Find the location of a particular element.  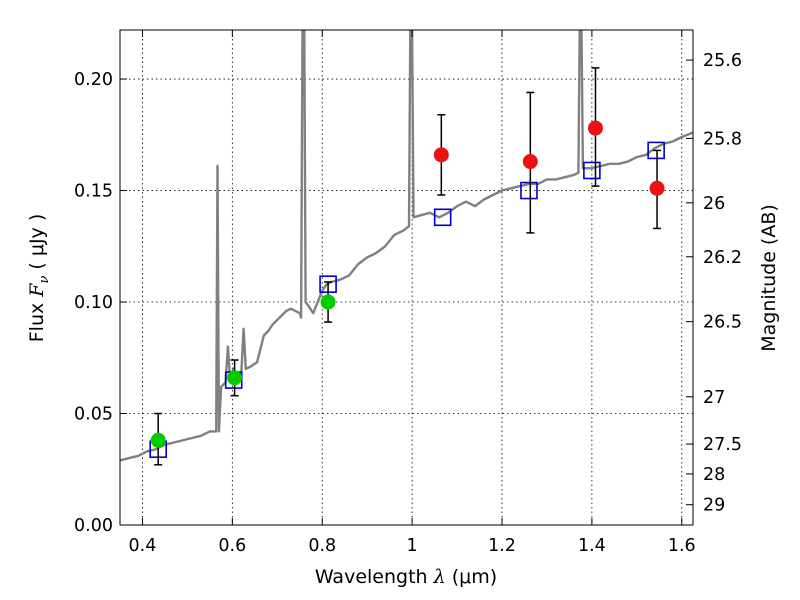

magnitude-axis-label: Magnitude (AB) is located at coordinates (769, 278).